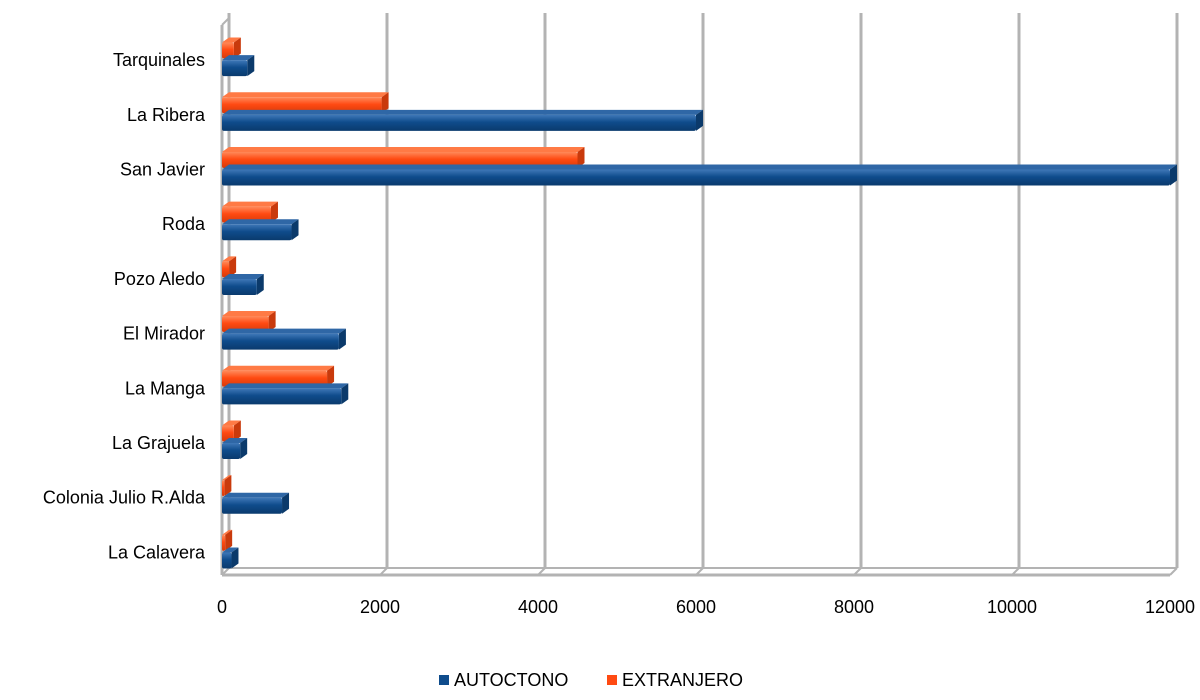 This screenshot has width=1200, height=700. I want to click on category-label: La Ribera, so click(166, 115).